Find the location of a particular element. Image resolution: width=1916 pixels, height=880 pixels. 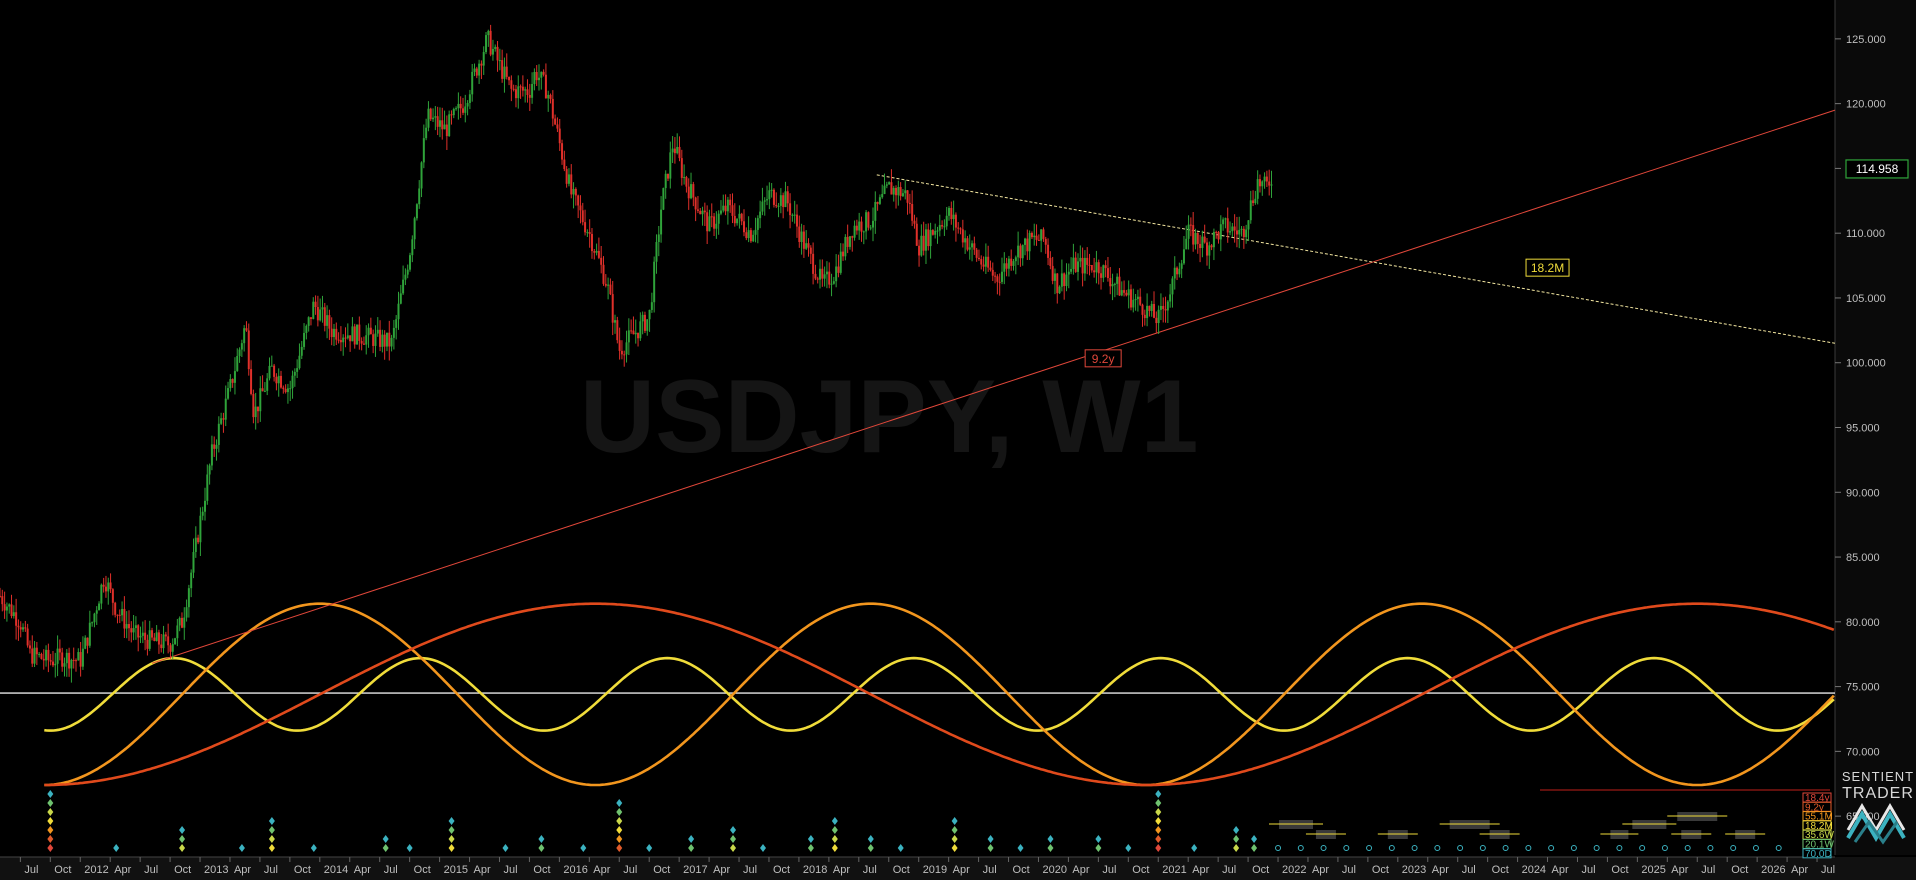

last-price-box is located at coordinates (1877, 169).